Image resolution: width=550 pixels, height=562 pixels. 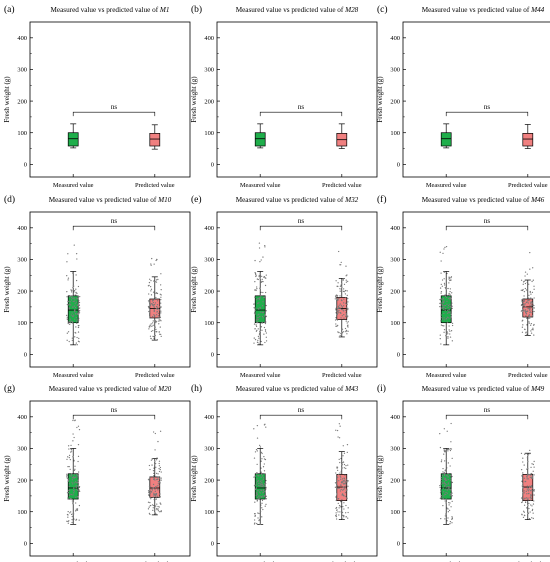 I want to click on panel-title: Measured value vs predicted value of M1, so click(x=110, y=10).